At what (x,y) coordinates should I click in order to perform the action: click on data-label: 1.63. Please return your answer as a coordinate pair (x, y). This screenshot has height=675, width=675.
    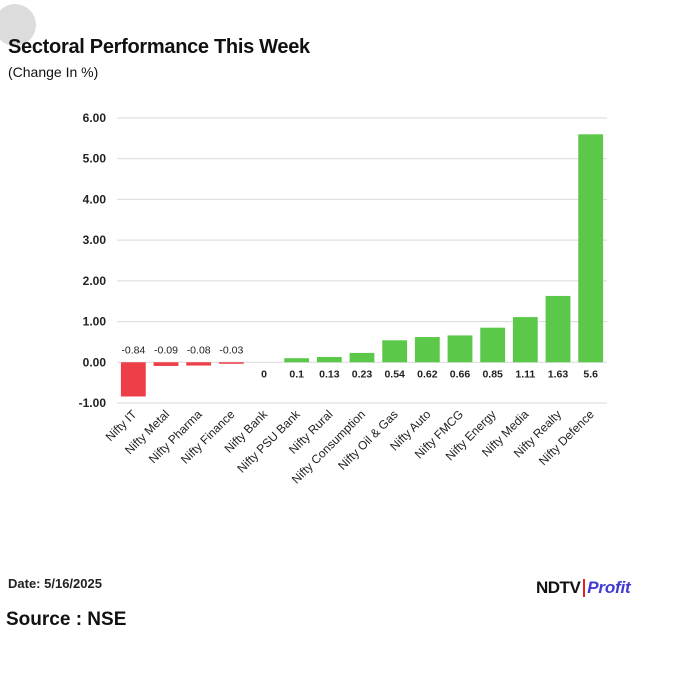
    Looking at the image, I should click on (558, 374).